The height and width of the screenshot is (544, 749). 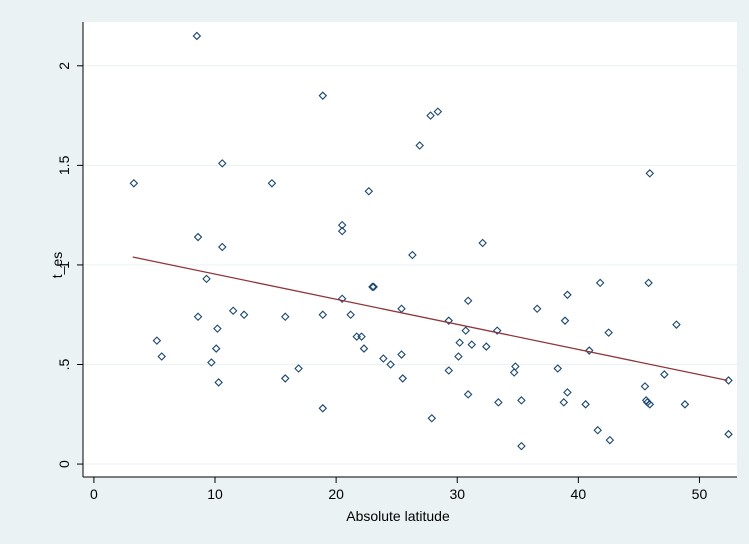 What do you see at coordinates (457, 494) in the screenshot?
I see `x-tick-label: 30` at bounding box center [457, 494].